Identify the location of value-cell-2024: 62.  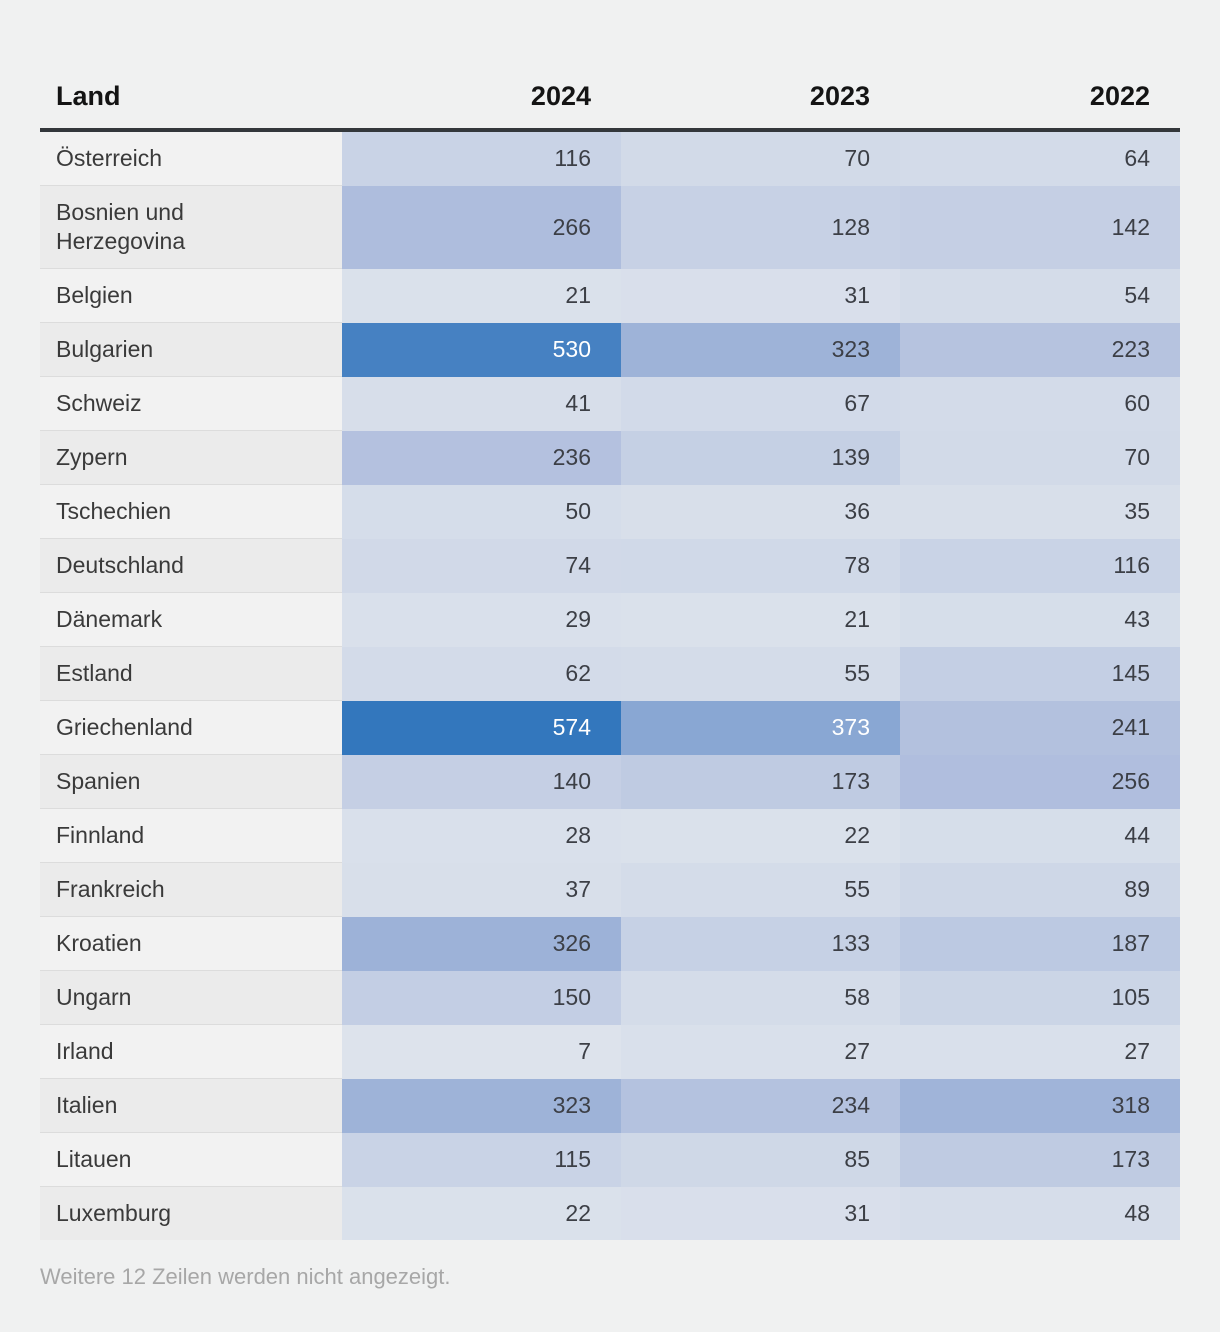
(481, 673).